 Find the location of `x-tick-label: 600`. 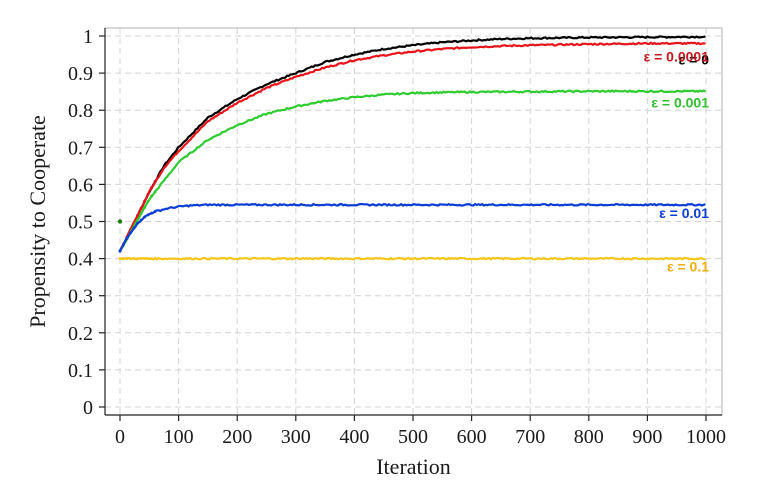

x-tick-label: 600 is located at coordinates (472, 437).